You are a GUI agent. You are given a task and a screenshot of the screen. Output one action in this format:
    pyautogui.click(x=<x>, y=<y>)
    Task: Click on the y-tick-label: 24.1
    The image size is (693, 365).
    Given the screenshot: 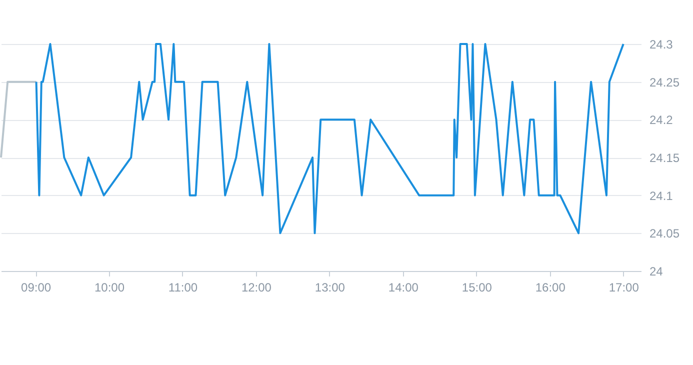 What is the action you would take?
    pyautogui.click(x=662, y=195)
    